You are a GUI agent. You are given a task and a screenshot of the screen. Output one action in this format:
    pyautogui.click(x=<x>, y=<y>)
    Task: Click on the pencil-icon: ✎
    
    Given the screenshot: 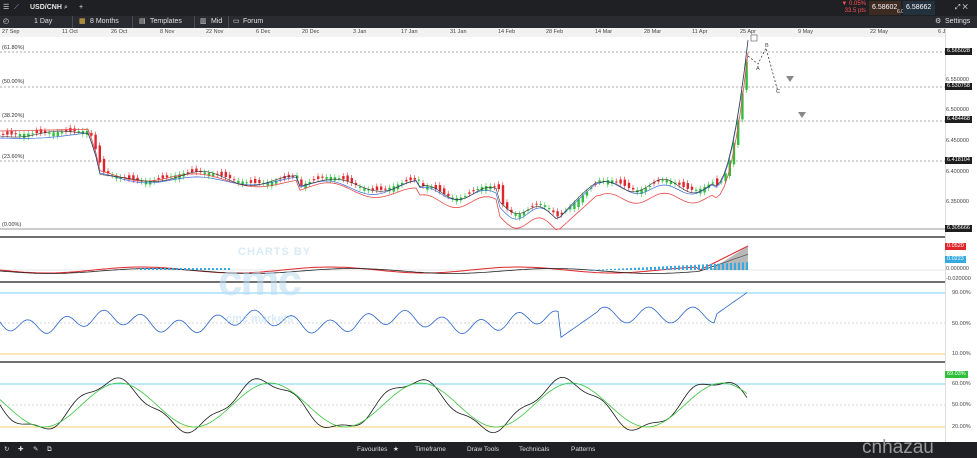 What is the action you would take?
    pyautogui.click(x=36, y=449)
    